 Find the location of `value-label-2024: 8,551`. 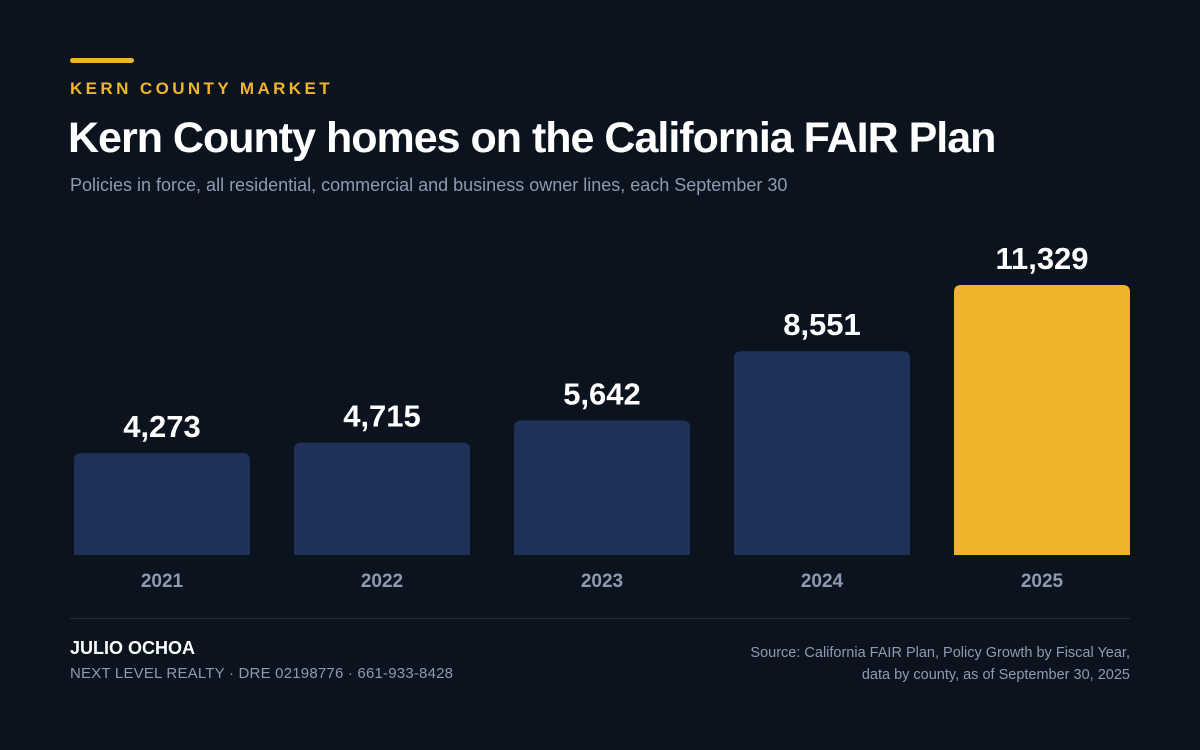

value-label-2024: 8,551 is located at coordinates (822, 324).